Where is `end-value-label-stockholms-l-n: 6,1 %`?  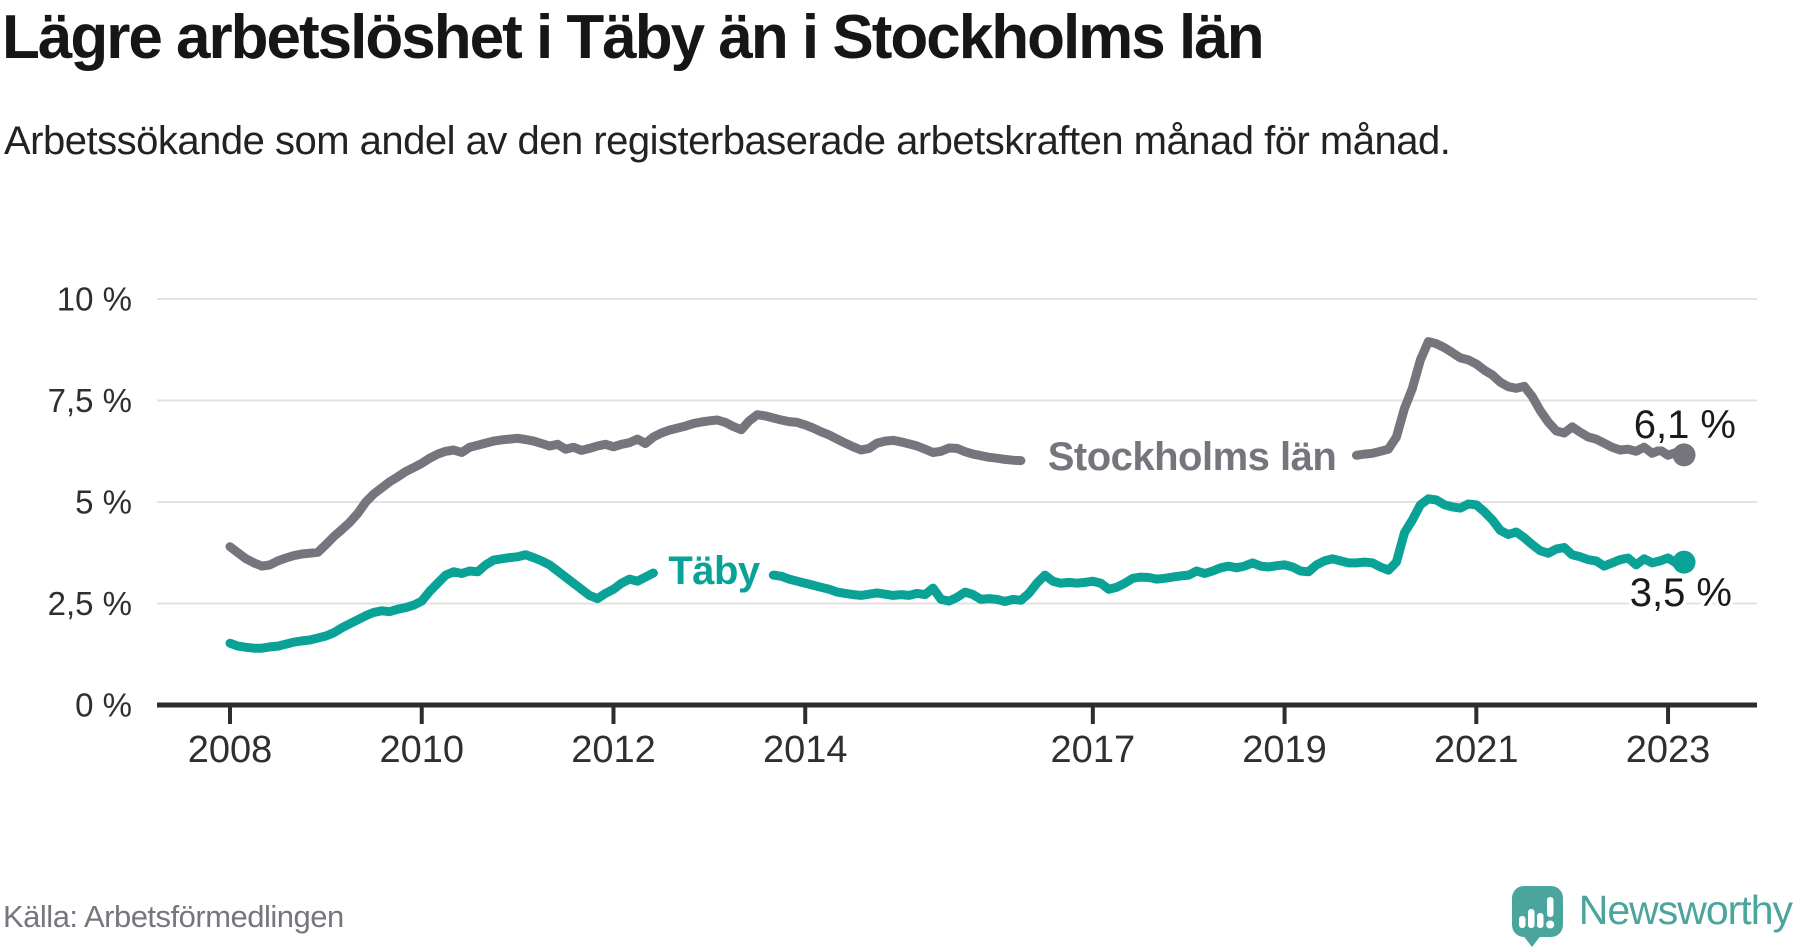
end-value-label-stockholms-l-n: 6,1 % is located at coordinates (1685, 425).